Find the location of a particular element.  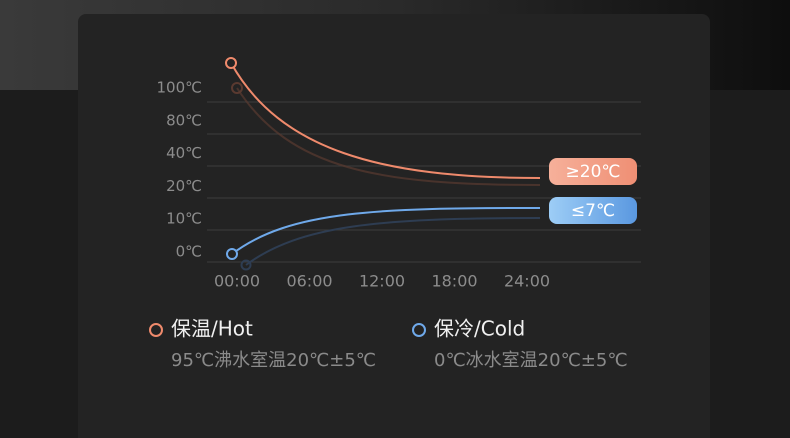

hot-badge is located at coordinates (593, 171).